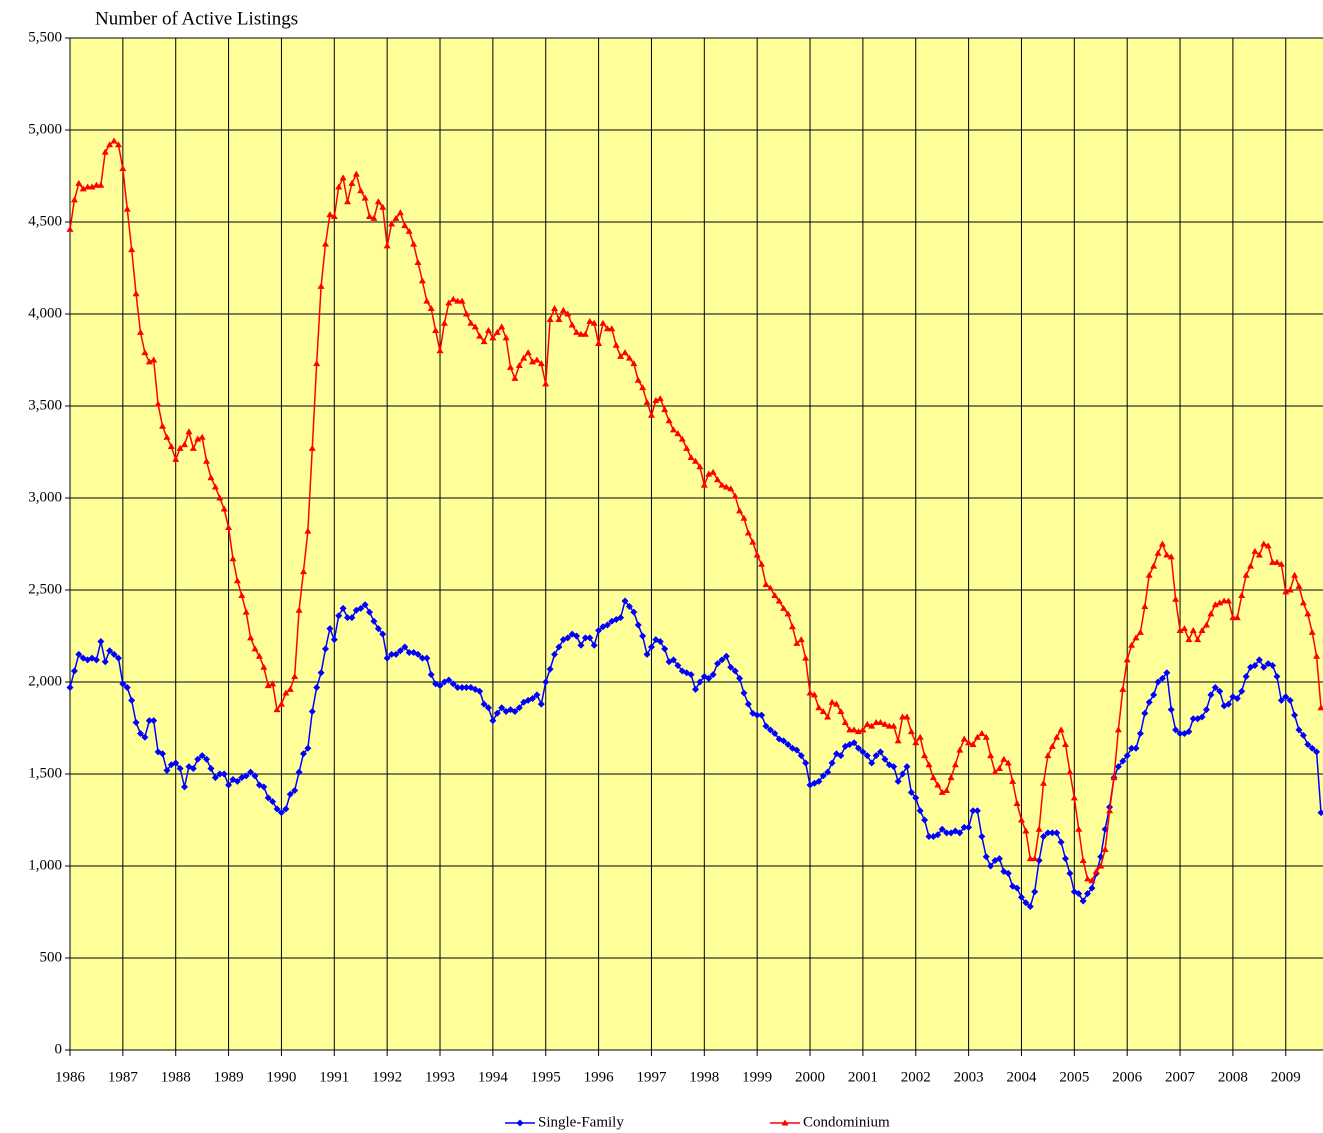 This screenshot has width=1323, height=1133. Describe the element at coordinates (45, 681) in the screenshot. I see `y-tick-label: 2,000` at that location.